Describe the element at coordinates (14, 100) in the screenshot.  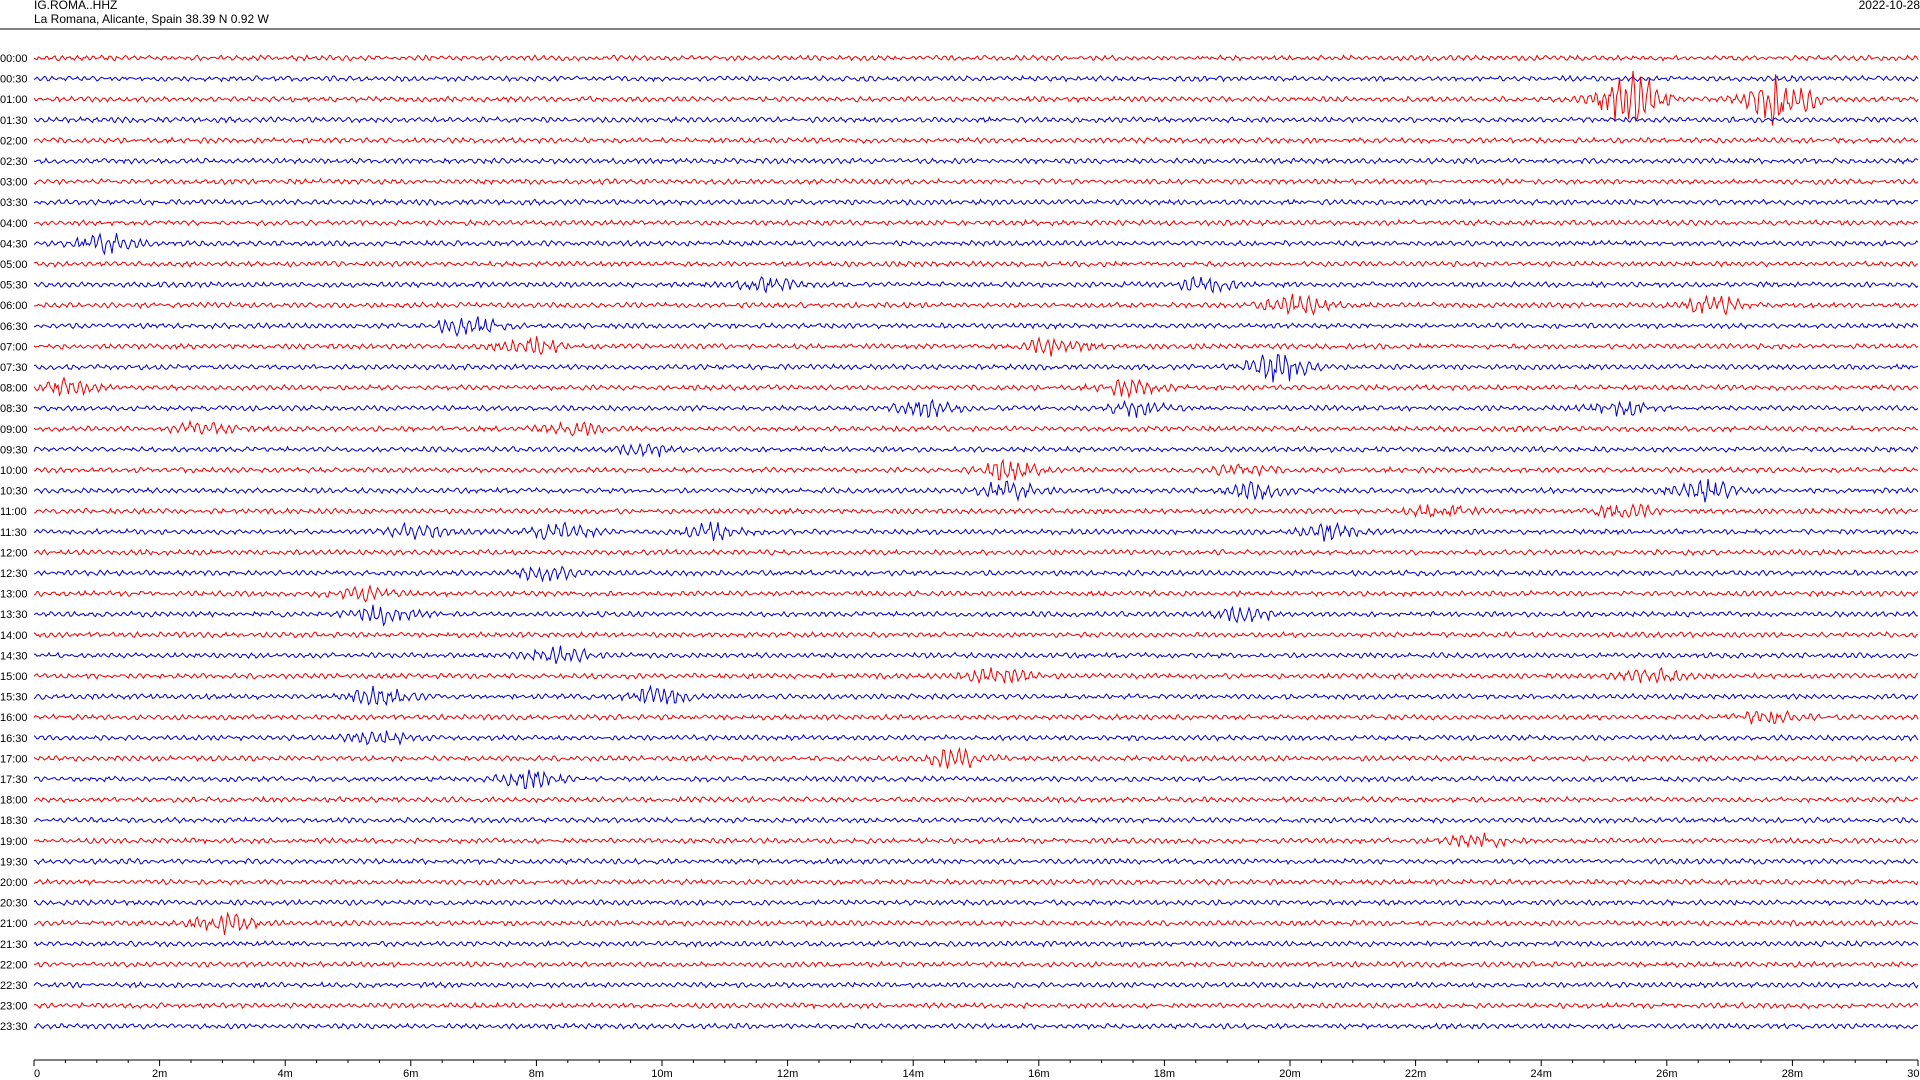
I see `row-label: 01:00` at that location.